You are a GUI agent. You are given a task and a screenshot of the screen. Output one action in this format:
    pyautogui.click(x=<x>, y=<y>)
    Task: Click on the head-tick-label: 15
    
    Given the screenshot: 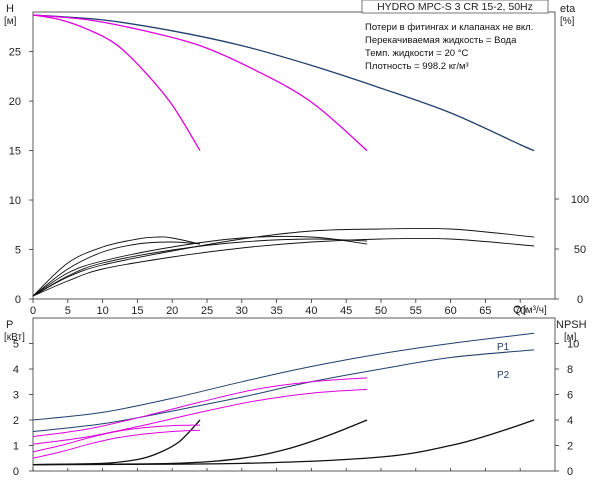 What is the action you would take?
    pyautogui.click(x=15, y=152)
    